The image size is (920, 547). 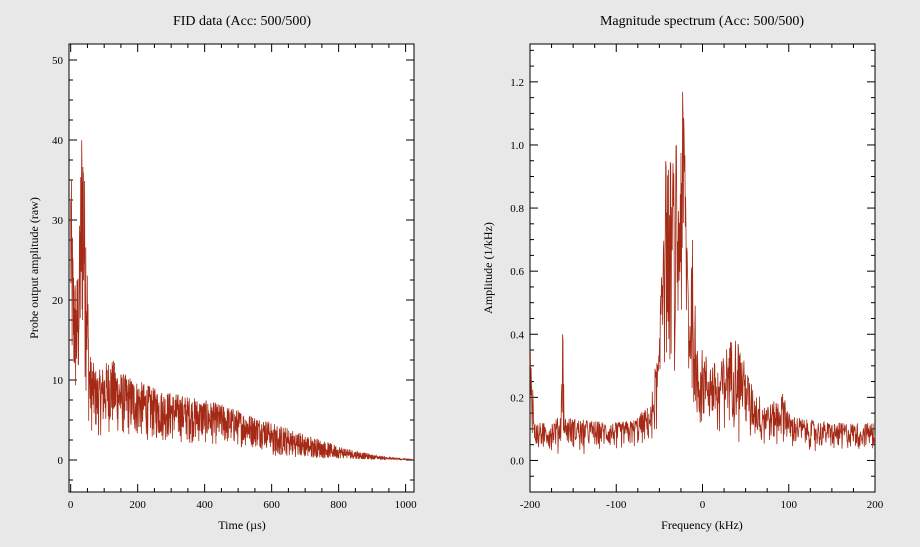 What do you see at coordinates (137, 505) in the screenshot?
I see `fid-xtick-label: 200` at bounding box center [137, 505].